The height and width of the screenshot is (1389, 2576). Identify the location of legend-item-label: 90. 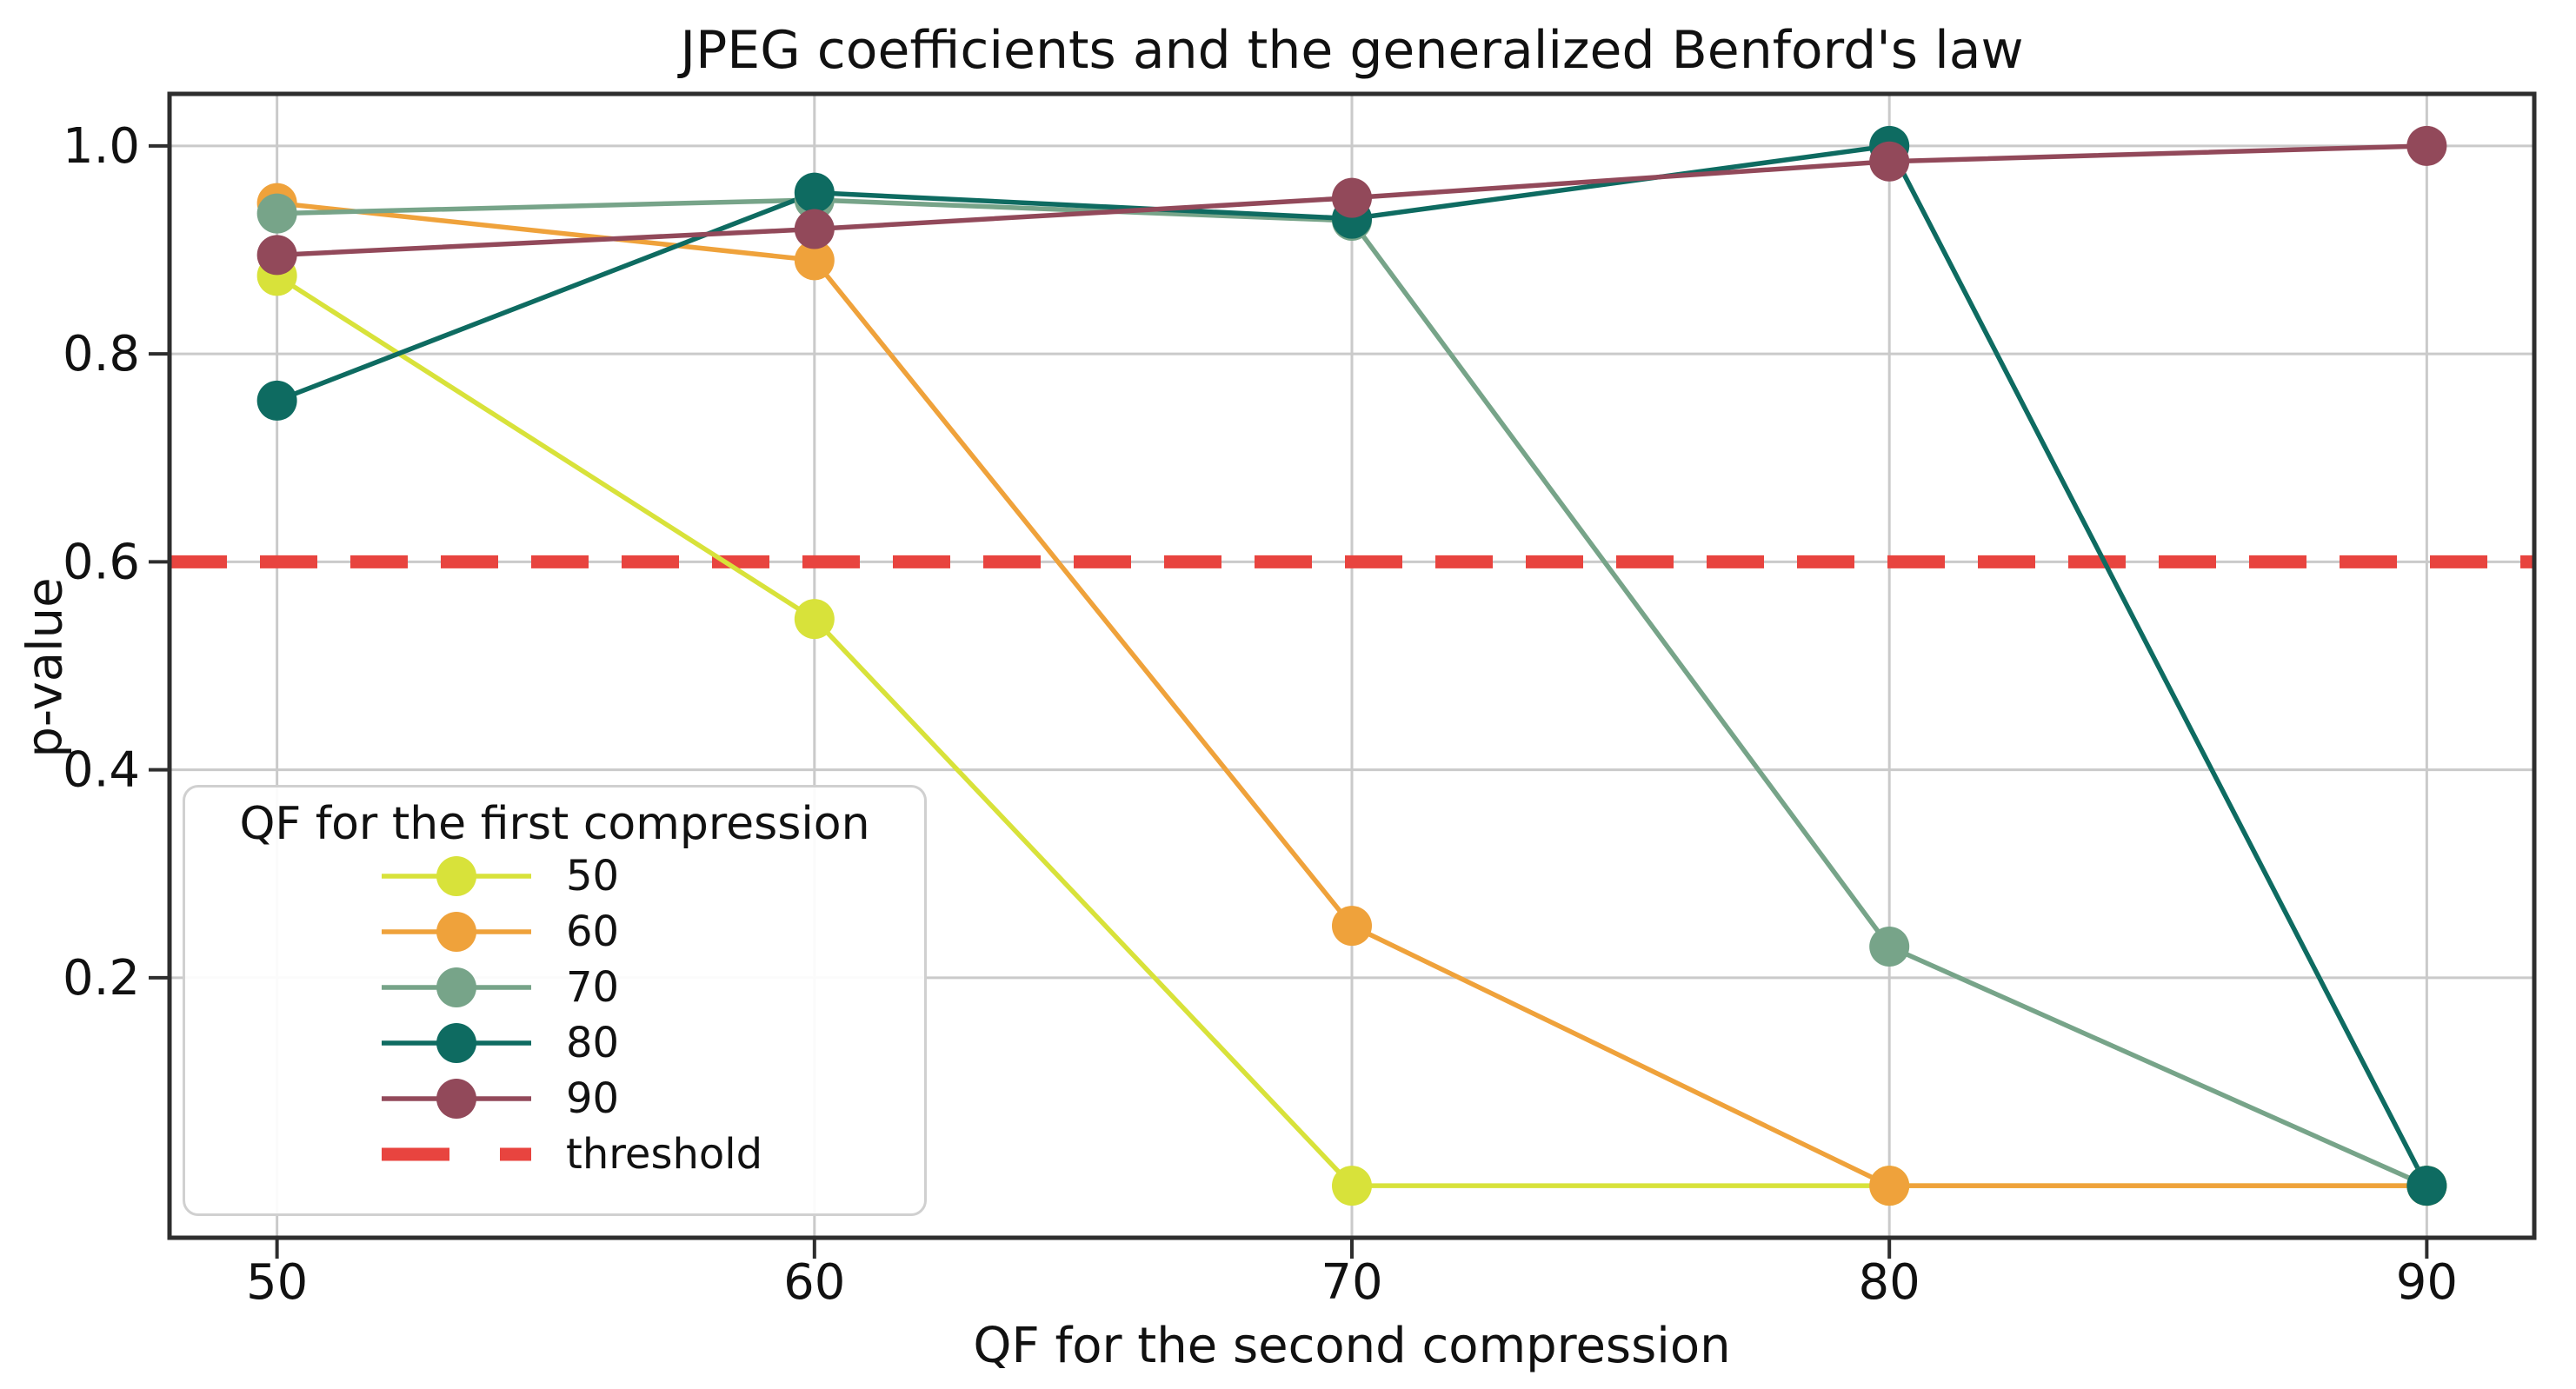
(593, 1099).